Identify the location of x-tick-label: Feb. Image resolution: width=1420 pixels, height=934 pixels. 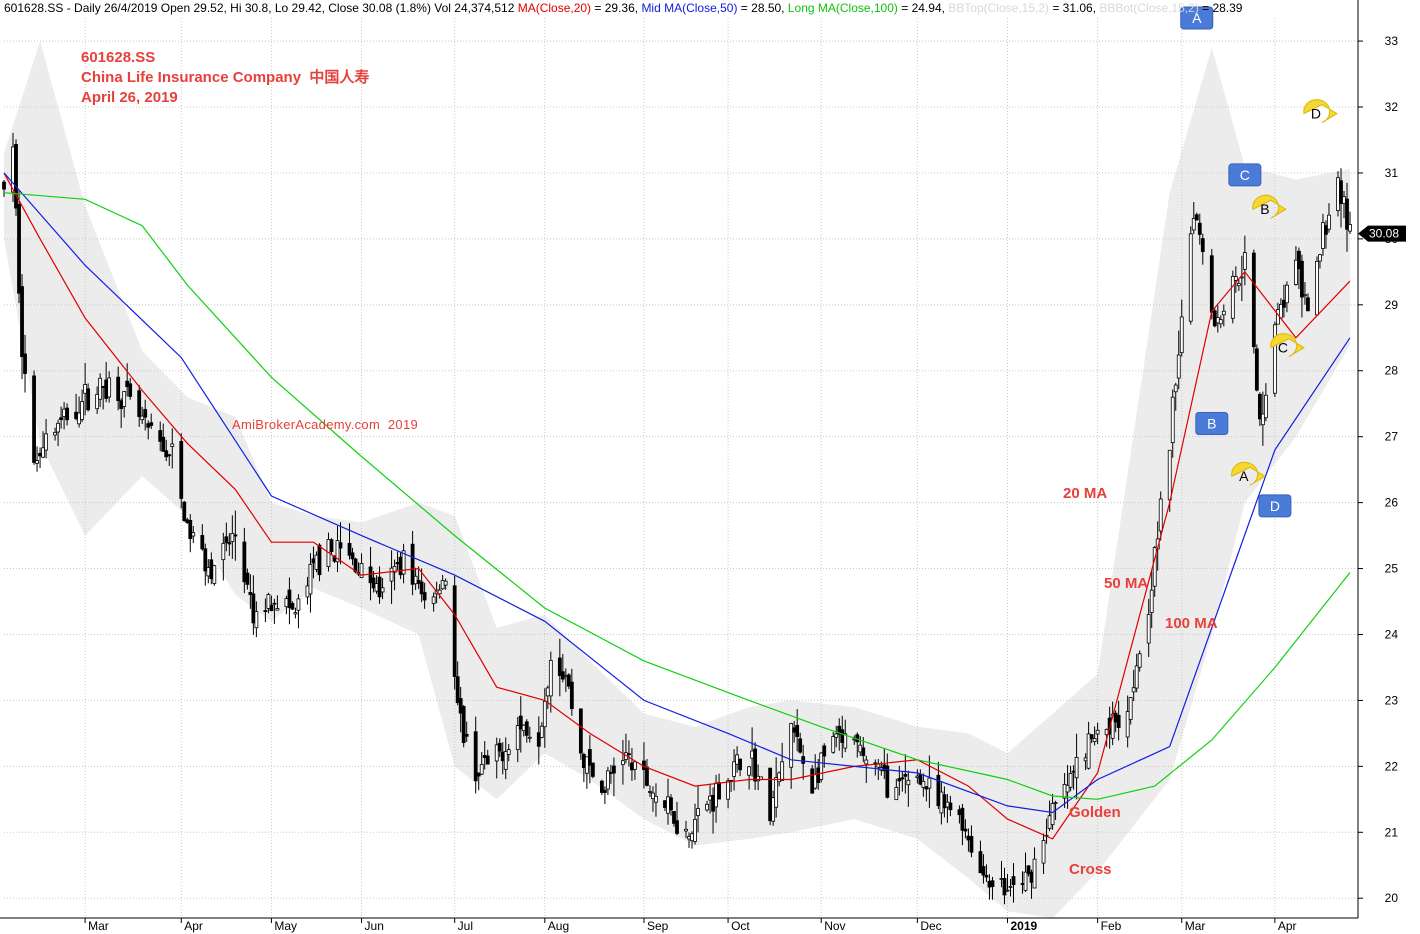
(1111, 926).